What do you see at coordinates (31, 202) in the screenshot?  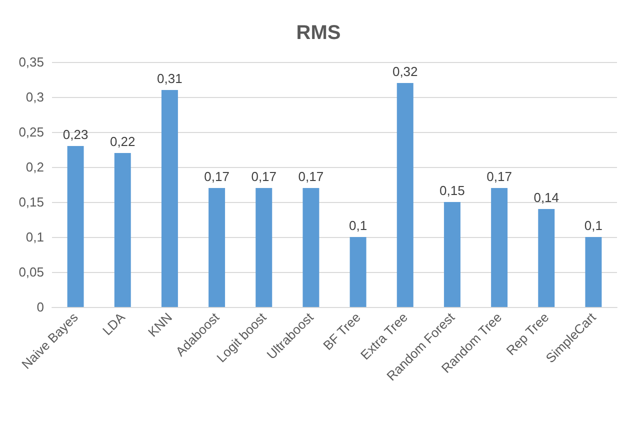 I see `y-tick-label: 0,15` at bounding box center [31, 202].